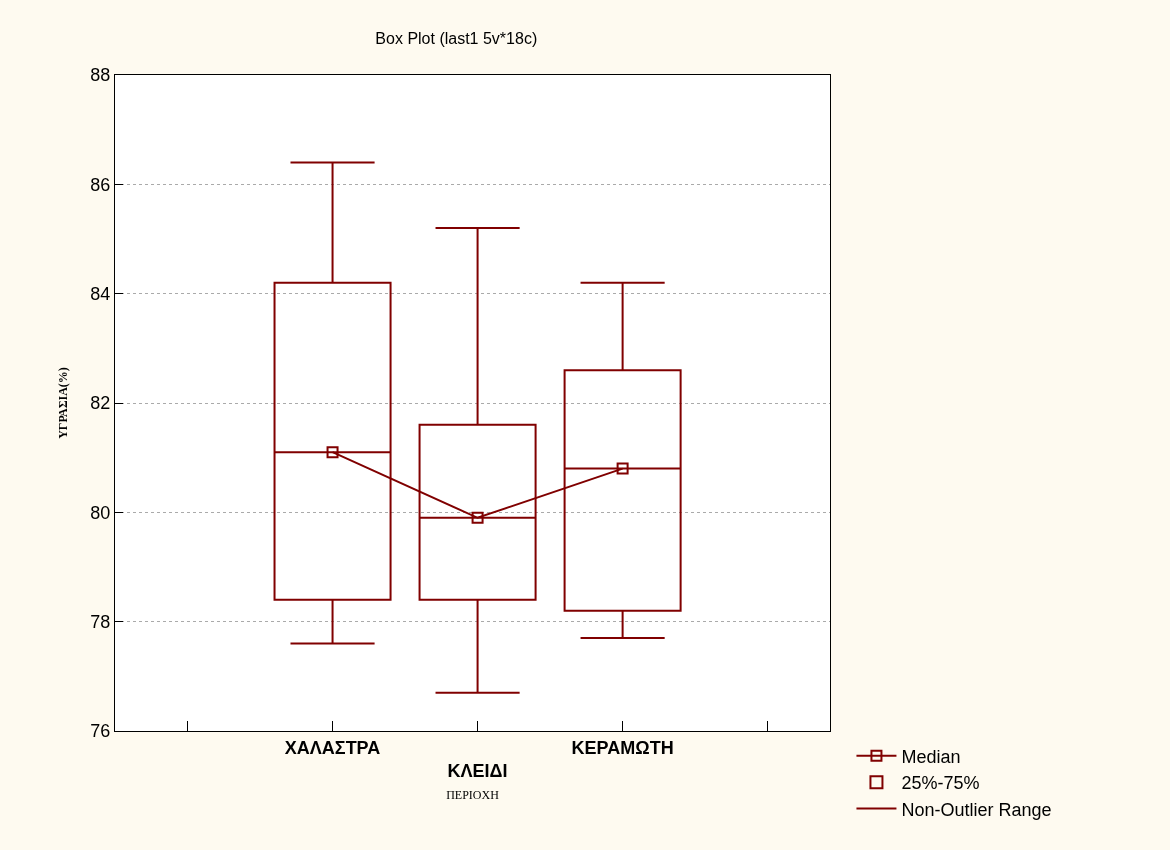  I want to click on y-tick-label: 86, so click(100, 184).